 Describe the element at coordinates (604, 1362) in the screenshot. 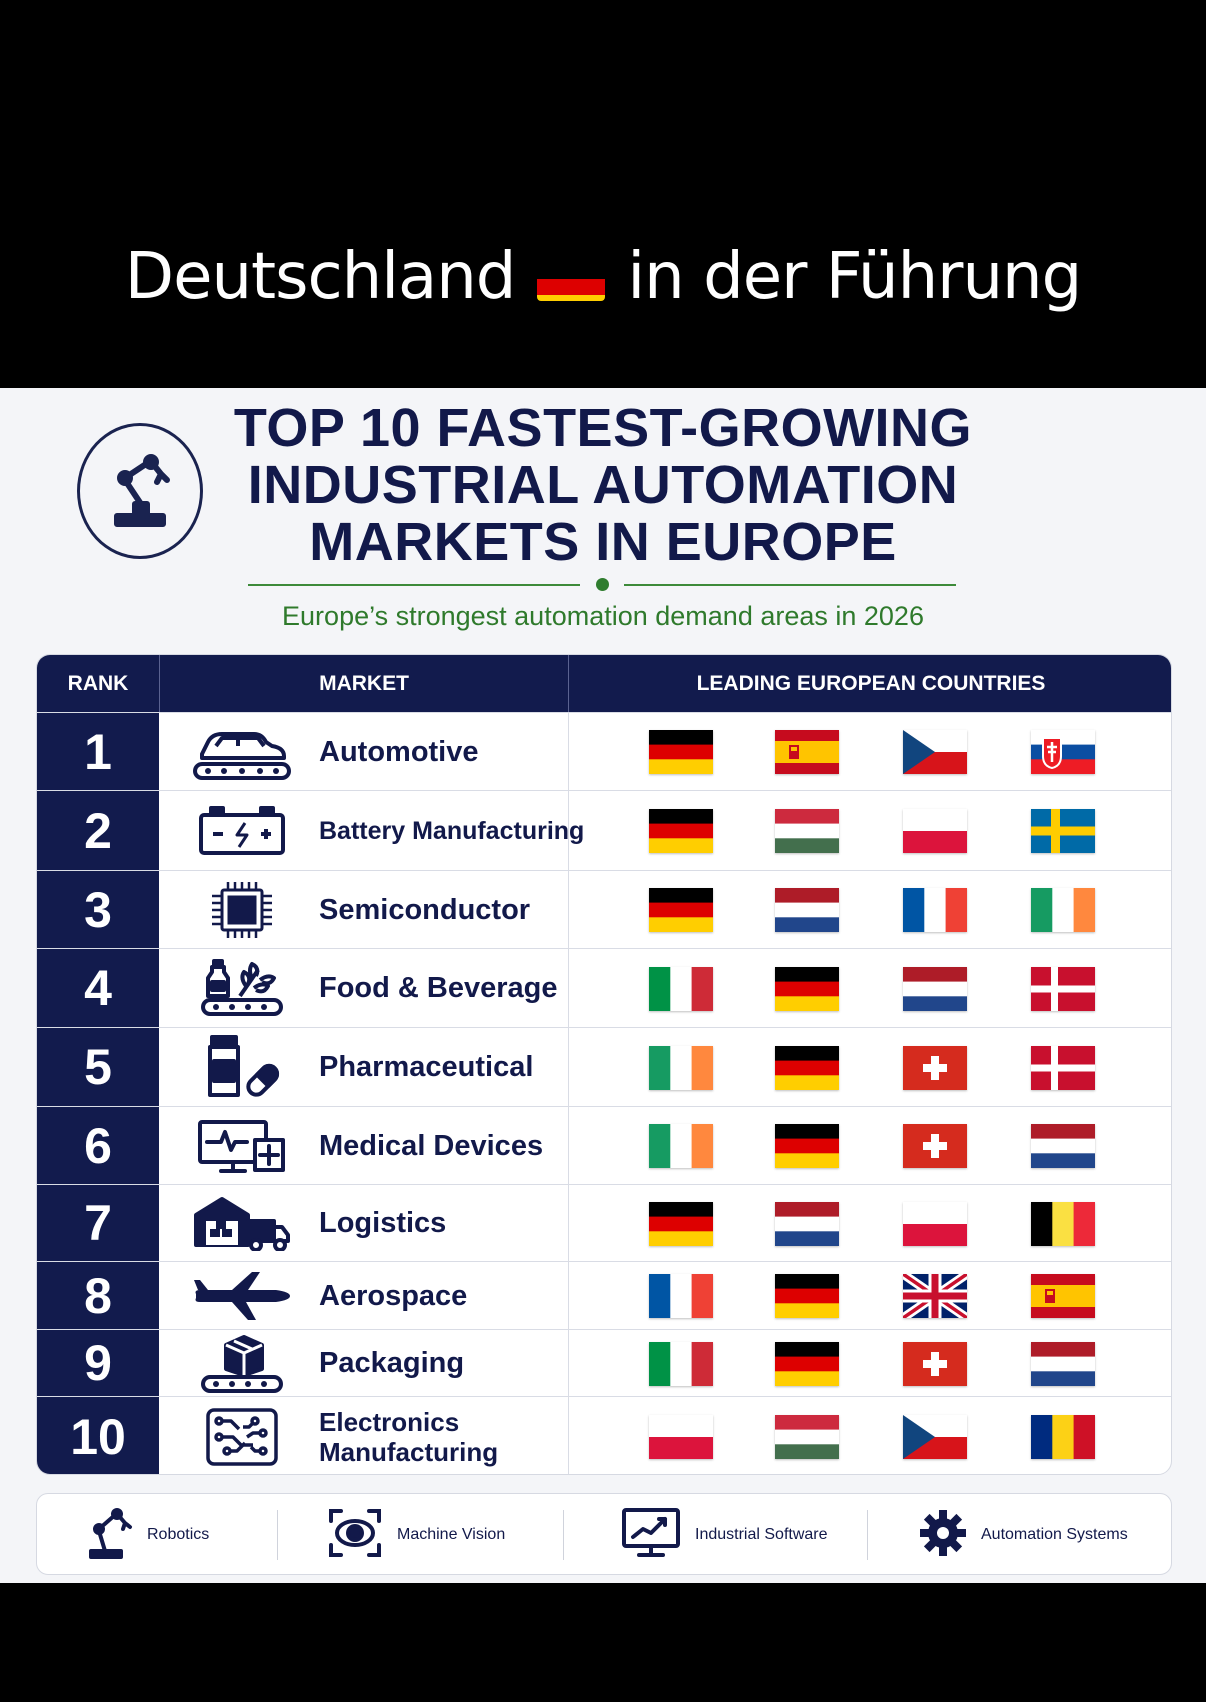

I see `table-row: 9 Packaging` at that location.